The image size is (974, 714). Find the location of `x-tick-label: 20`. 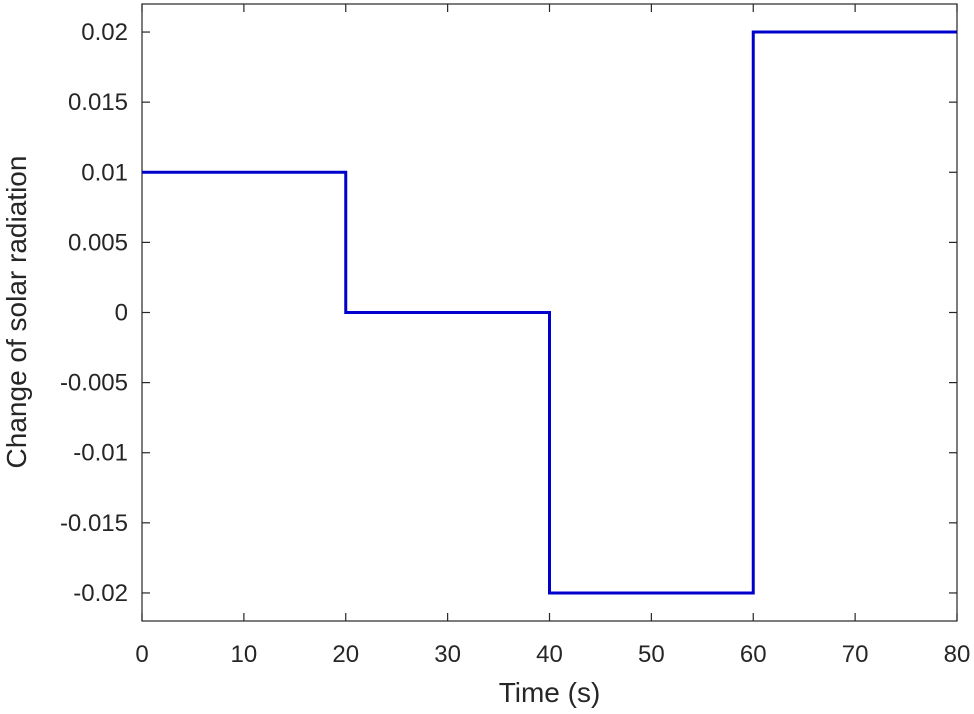

x-tick-label: 20 is located at coordinates (345, 654).